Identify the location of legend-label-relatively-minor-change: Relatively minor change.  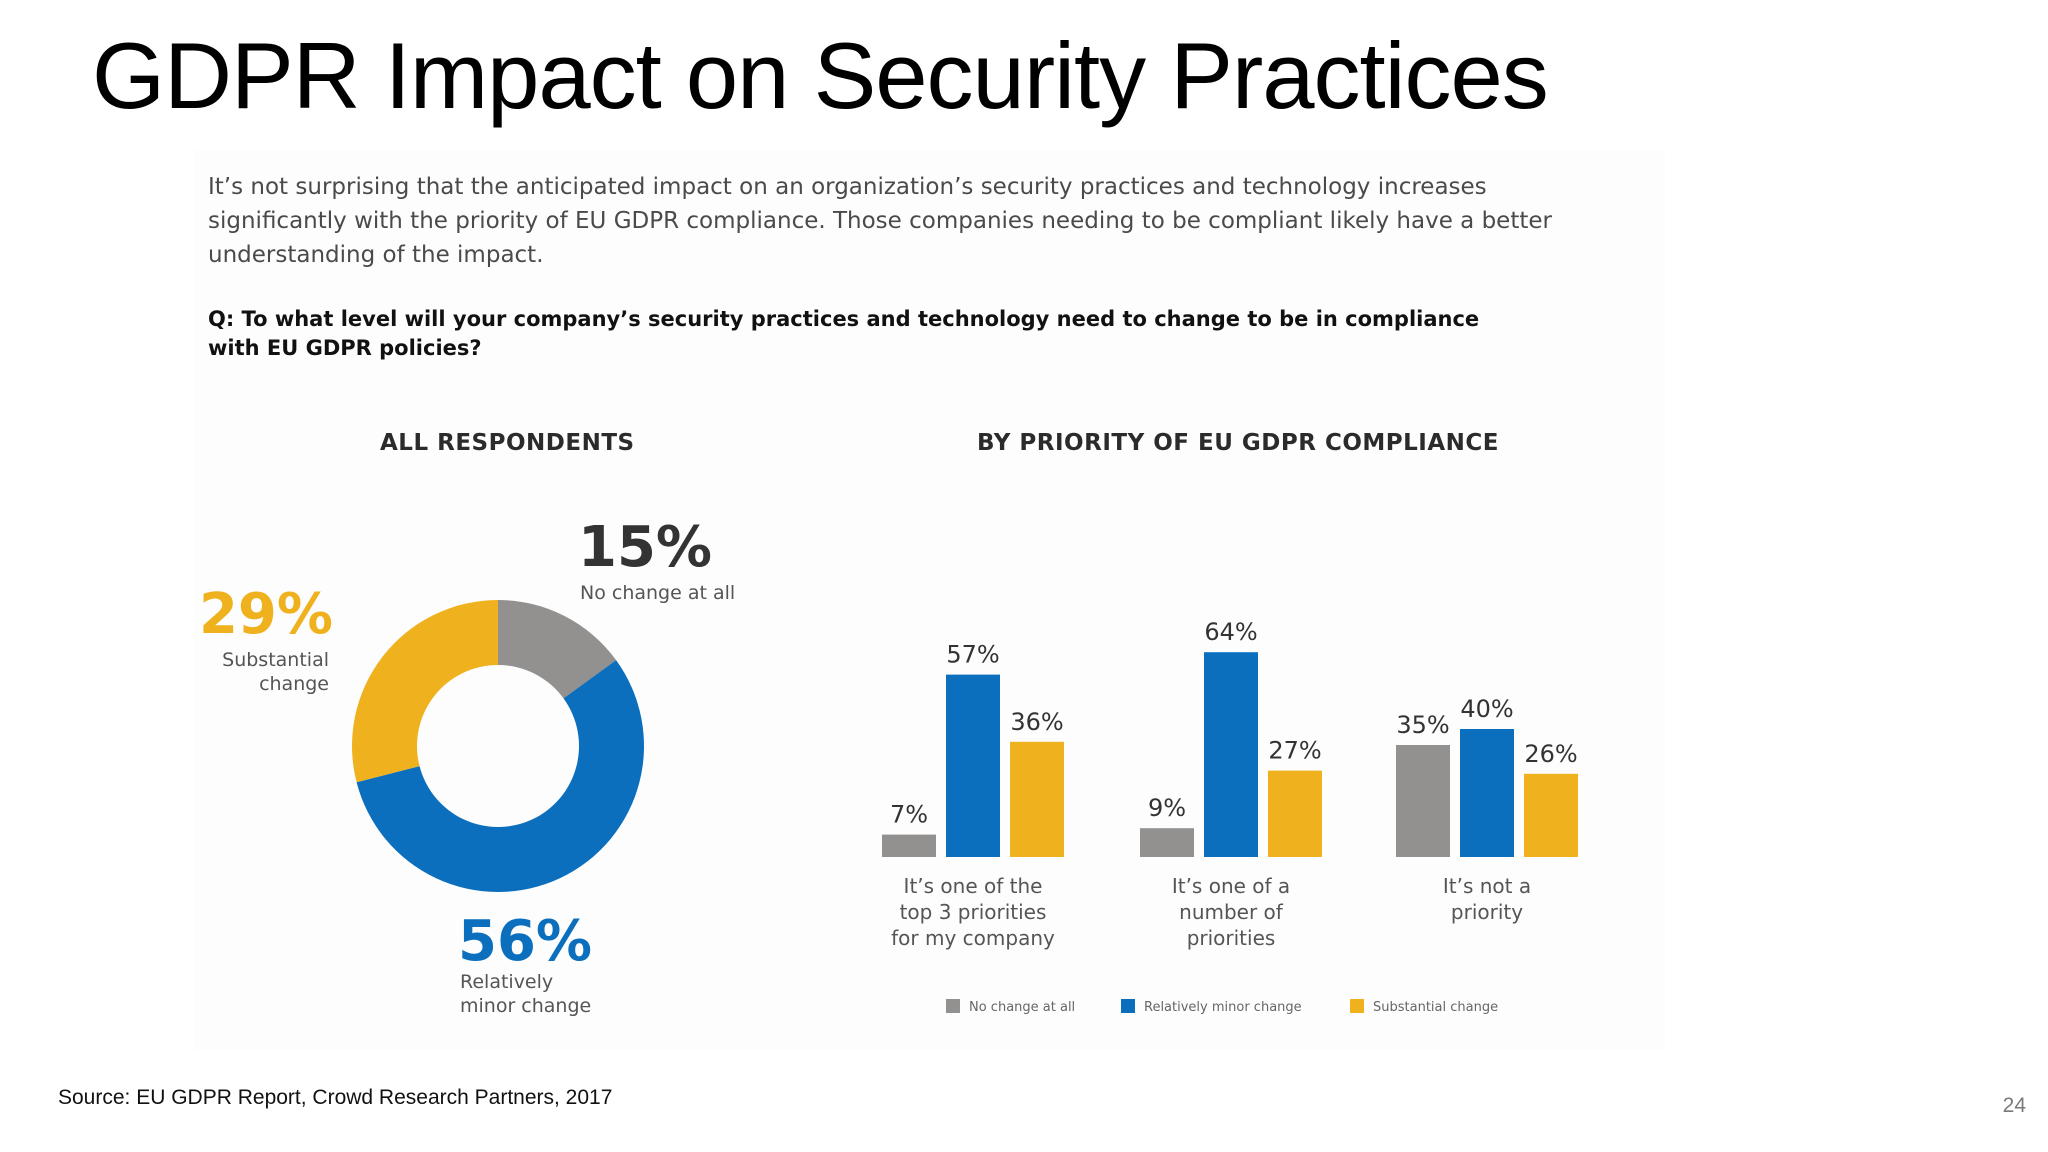
(1223, 1007).